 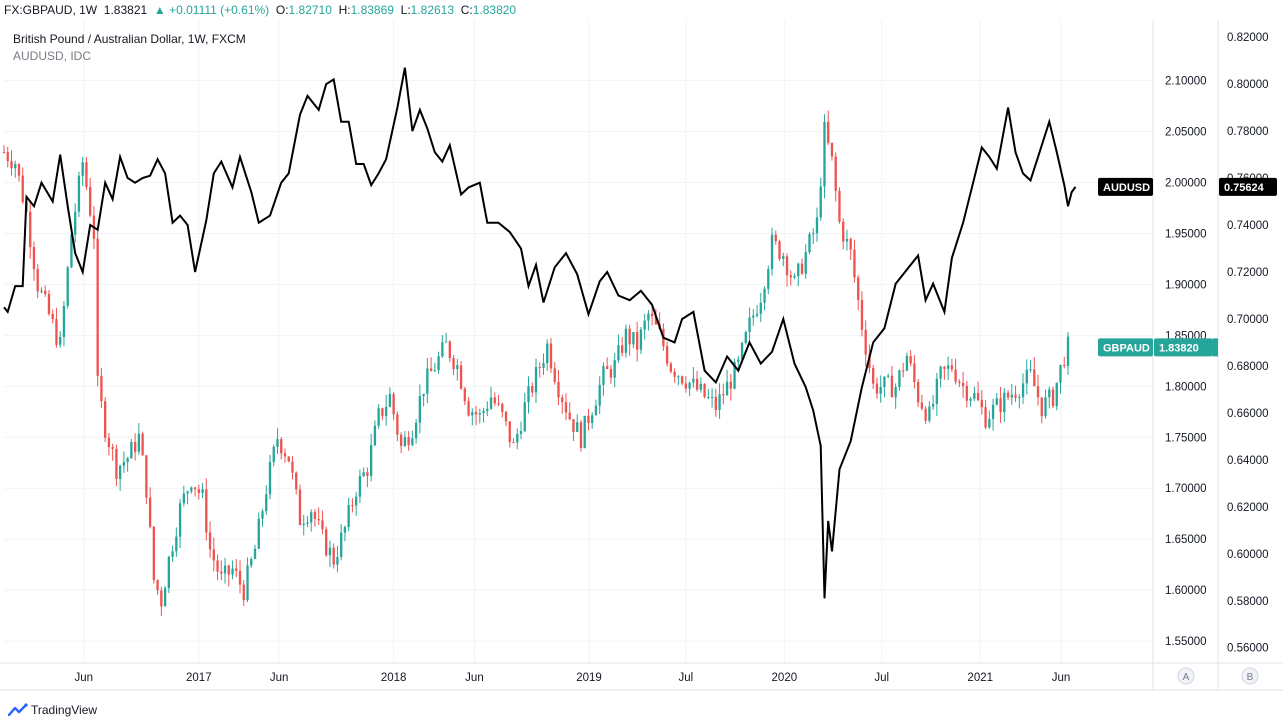 What do you see at coordinates (1186, 591) in the screenshot?
I see `gbpaud-tick-label: 1.60000` at bounding box center [1186, 591].